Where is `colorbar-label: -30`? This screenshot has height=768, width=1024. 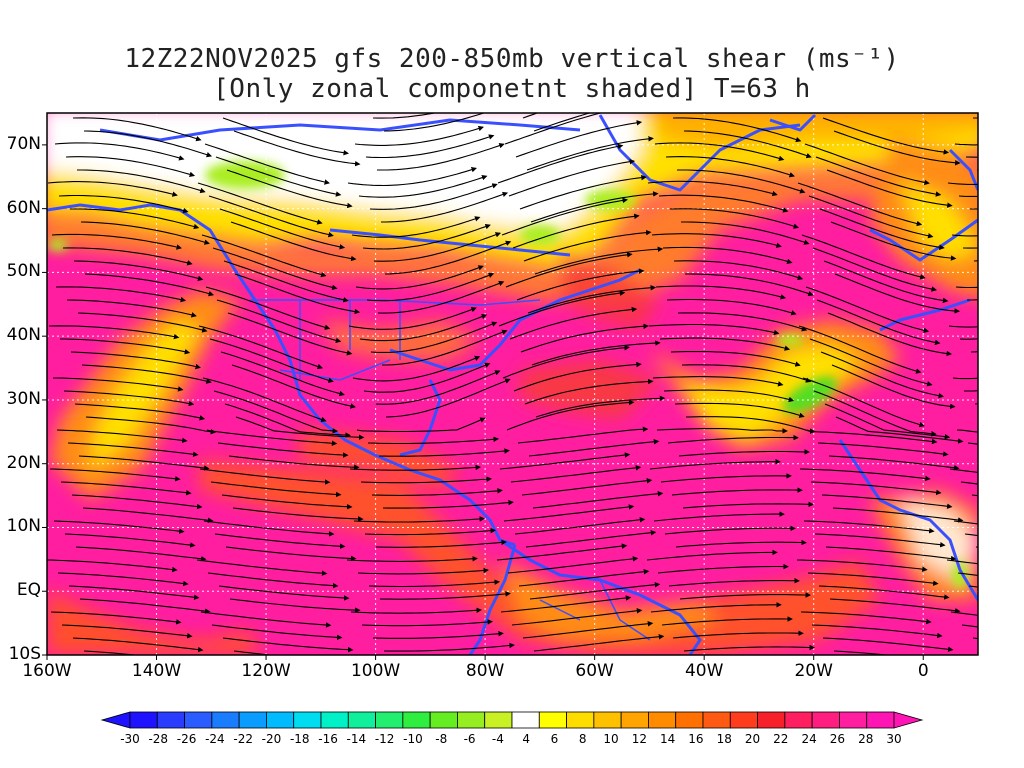
colorbar-label: -30 is located at coordinates (130, 739).